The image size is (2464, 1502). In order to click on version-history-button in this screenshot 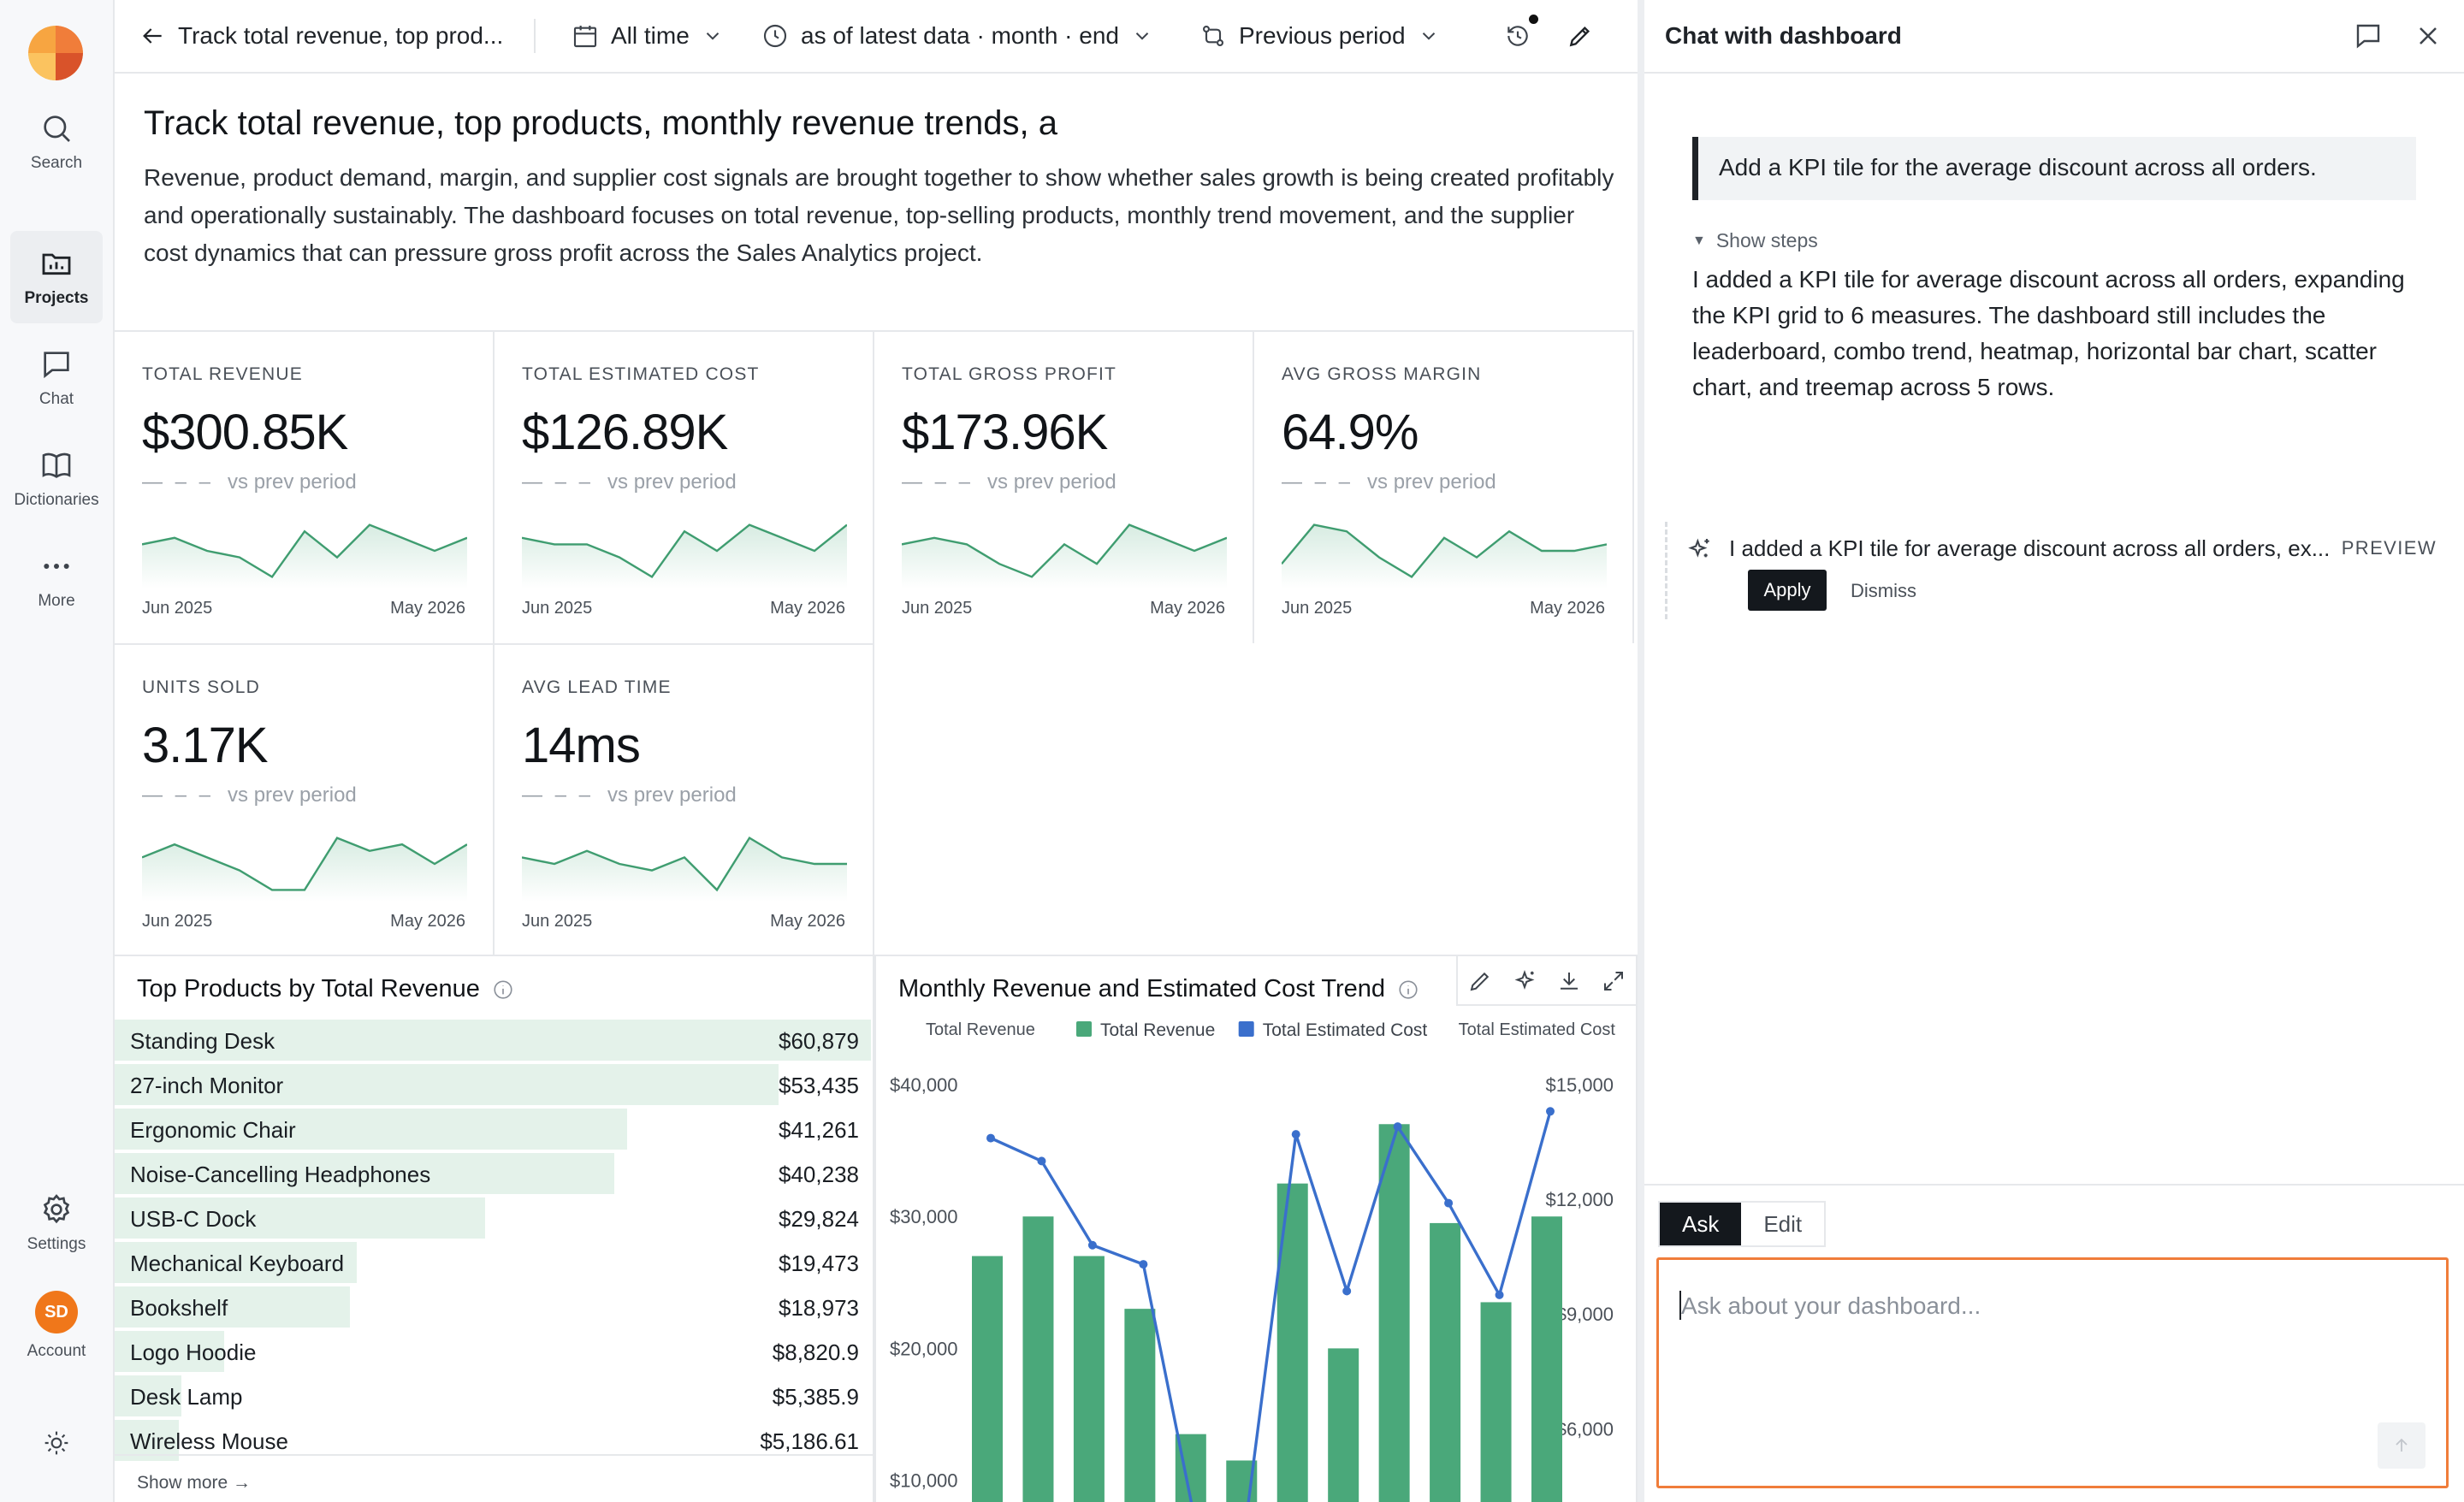, I will do `click(1517, 36)`.